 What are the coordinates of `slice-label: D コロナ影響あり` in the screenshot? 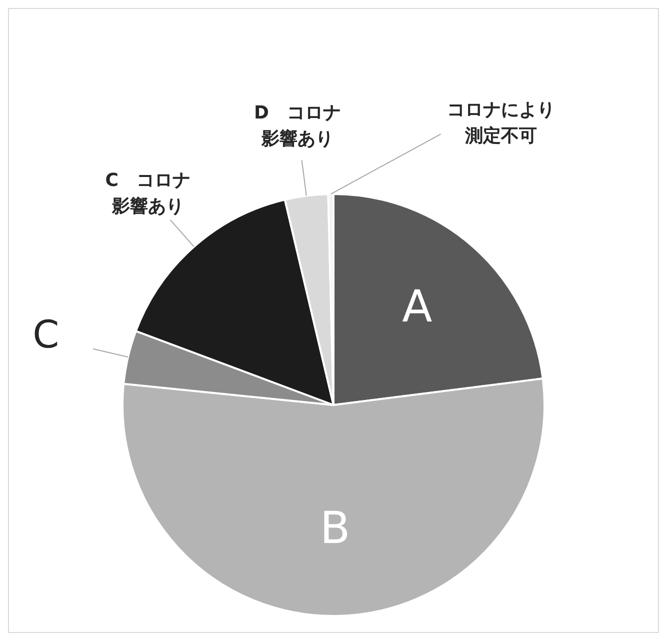 It's located at (297, 126).